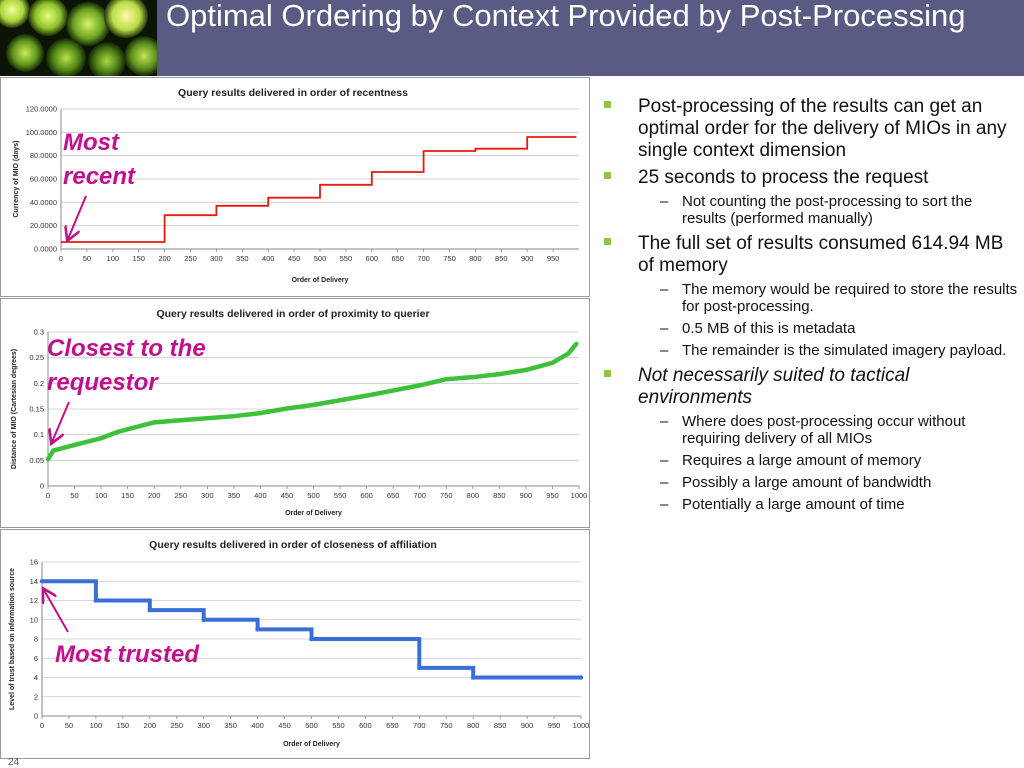 This screenshot has height=768, width=1024. Describe the element at coordinates (39, 434) in the screenshot. I see `y-tick-label: 0.1` at that location.